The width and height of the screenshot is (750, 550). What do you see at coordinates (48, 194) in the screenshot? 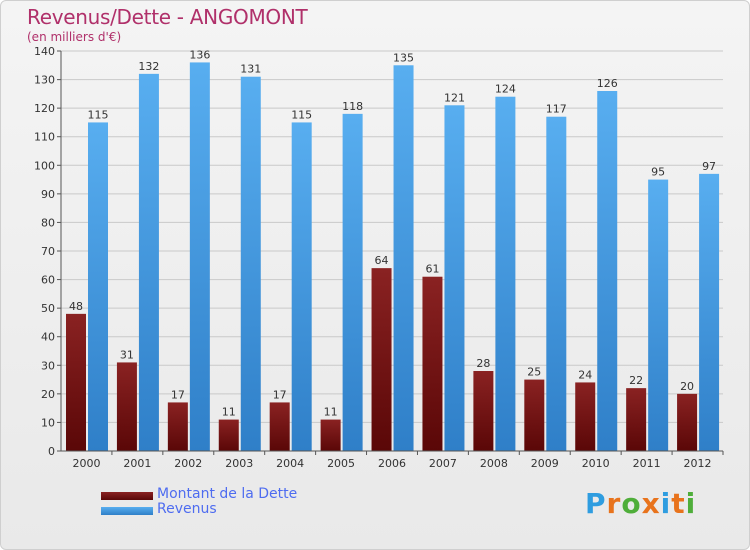
I see `y-tick-label: 90` at bounding box center [48, 194].